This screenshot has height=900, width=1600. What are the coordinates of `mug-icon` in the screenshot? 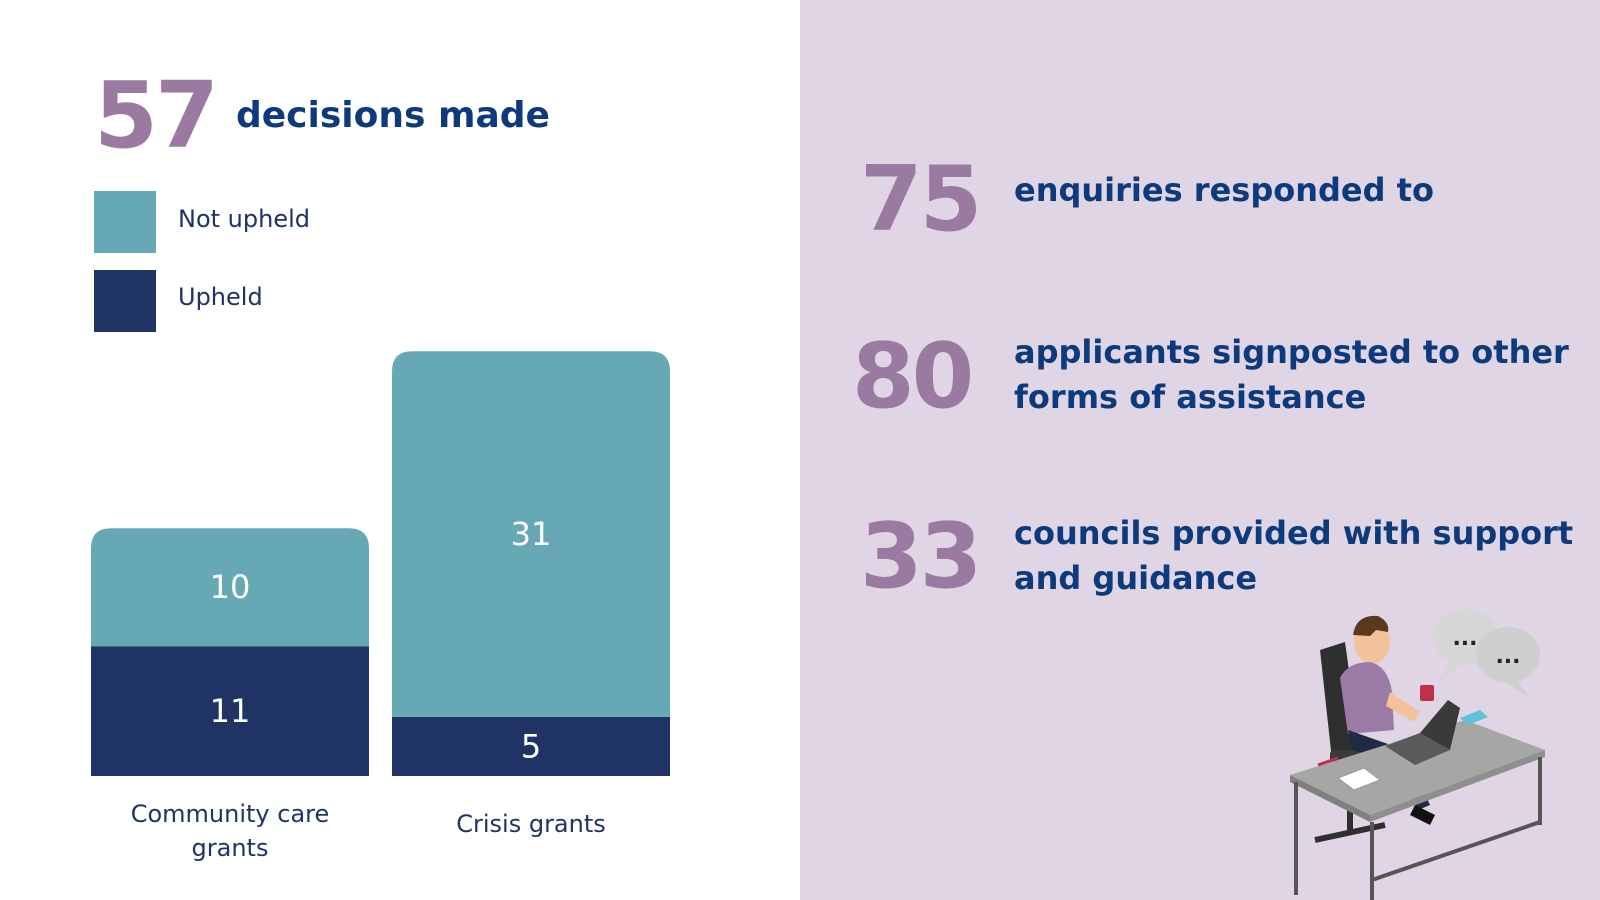 It's located at (1427, 693).